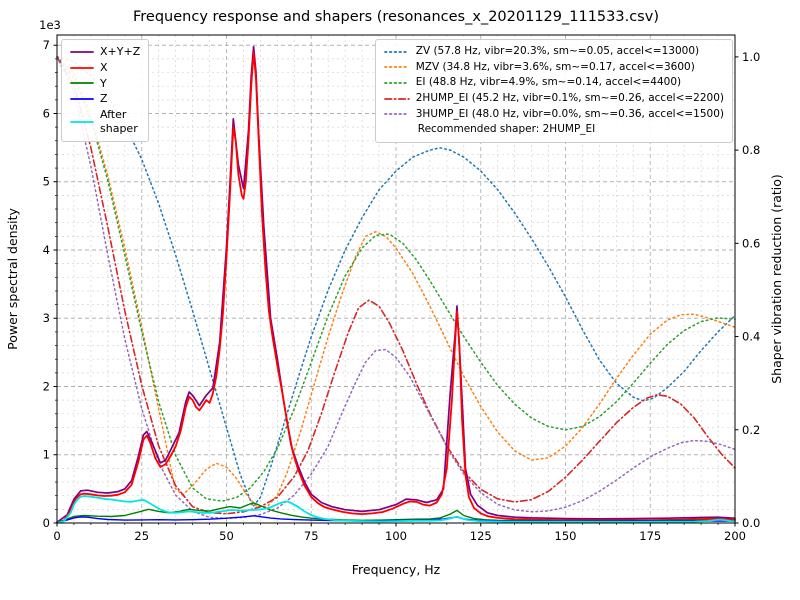  Describe the element at coordinates (12, 279) in the screenshot. I see `y-axis-label-left: Power spectral density` at that location.